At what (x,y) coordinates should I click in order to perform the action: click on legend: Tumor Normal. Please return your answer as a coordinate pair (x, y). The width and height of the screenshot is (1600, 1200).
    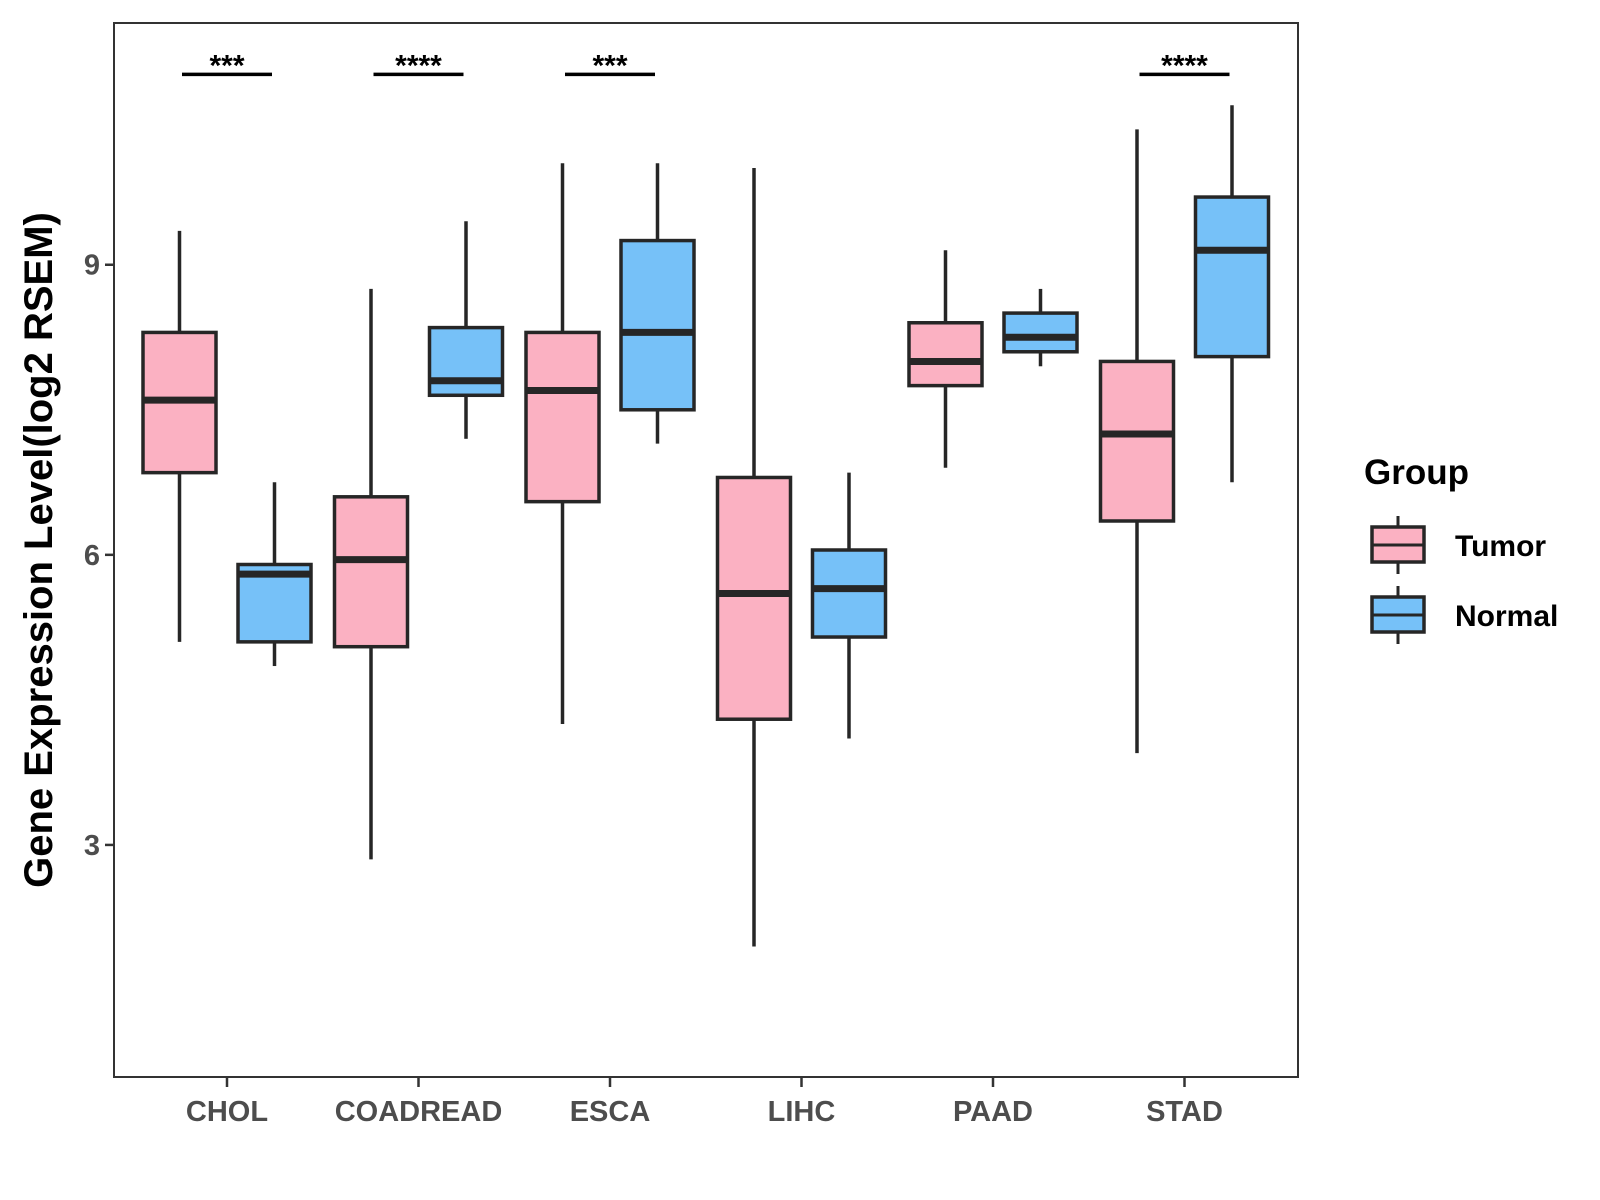
    Looking at the image, I should click on (1464, 580).